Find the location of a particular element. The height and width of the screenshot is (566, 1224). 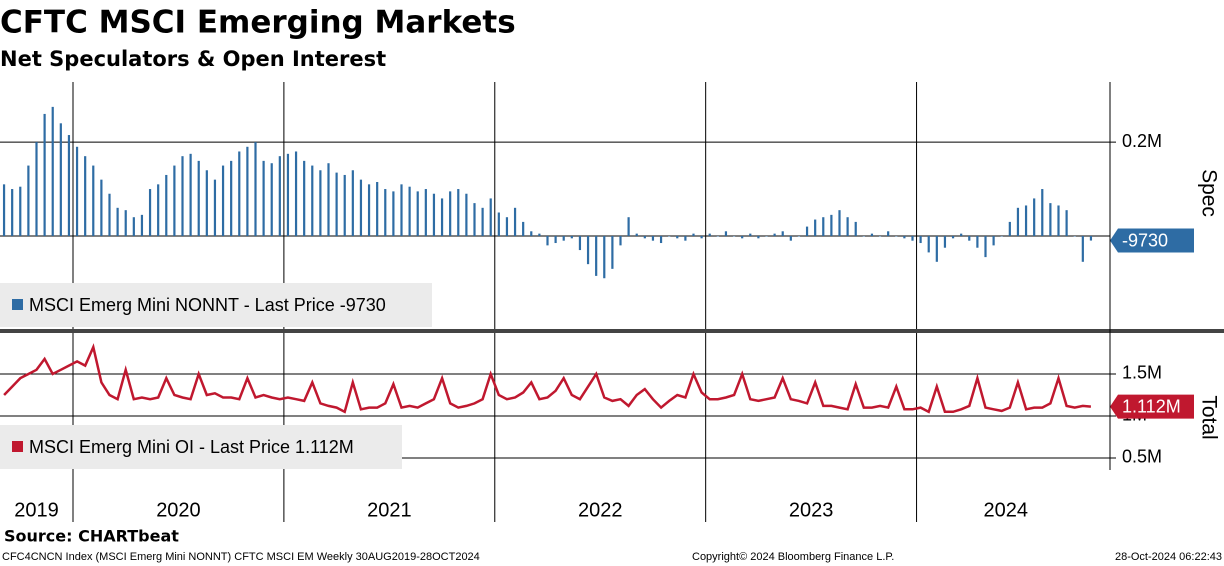

line is located at coordinates (547, 378).